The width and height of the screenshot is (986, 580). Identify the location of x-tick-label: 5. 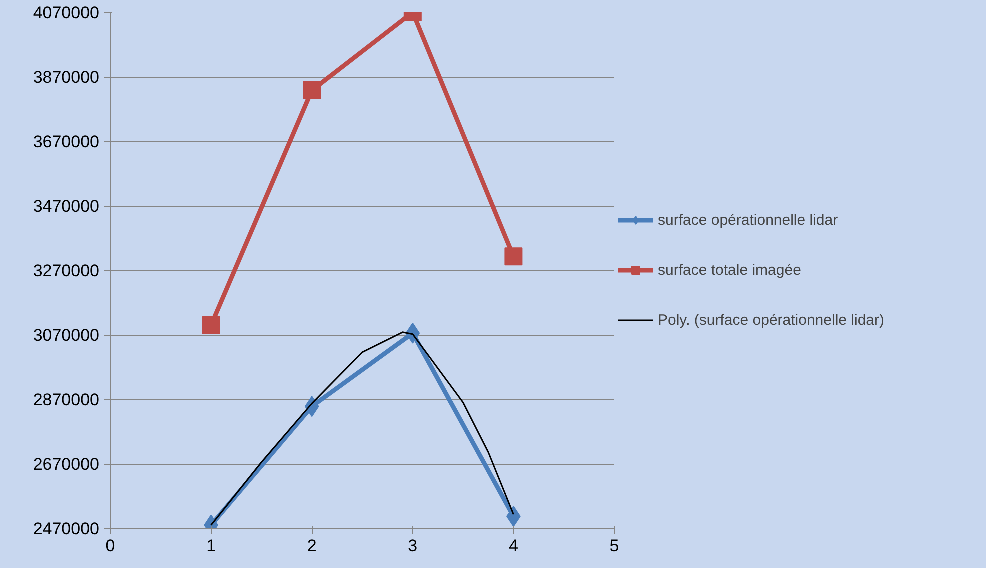
(615, 546).